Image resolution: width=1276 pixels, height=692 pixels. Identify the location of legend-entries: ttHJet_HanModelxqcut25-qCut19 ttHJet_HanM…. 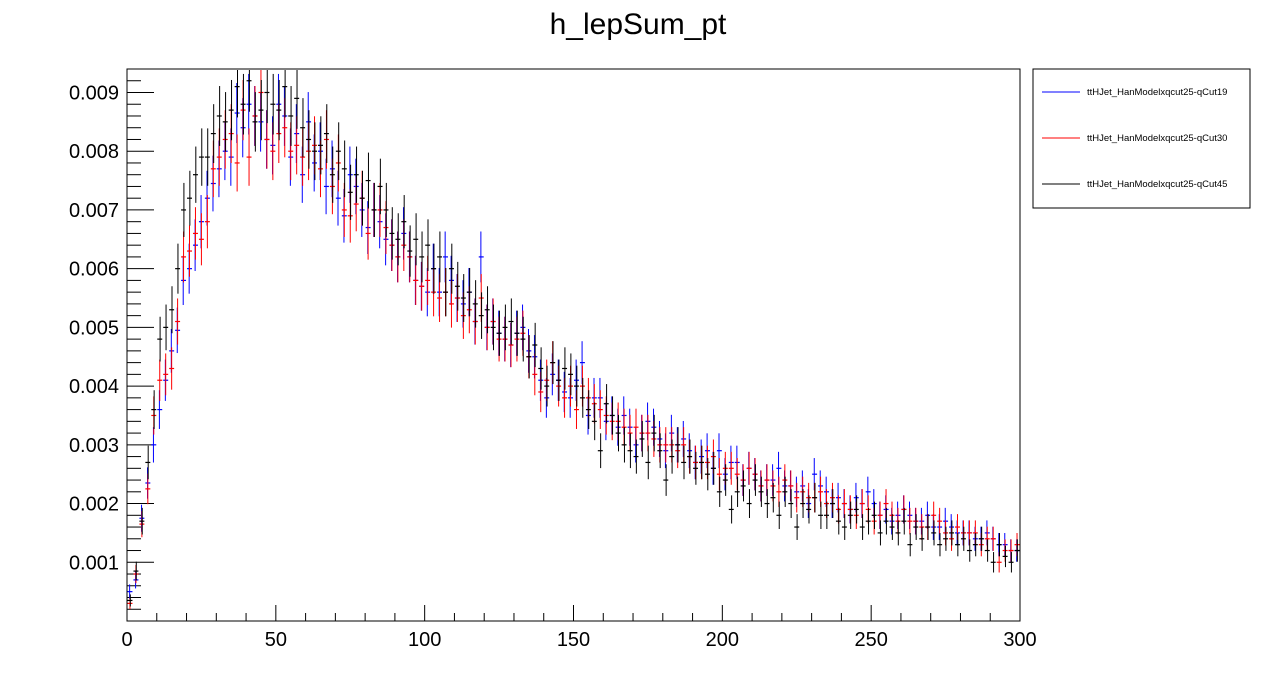
(1134, 138).